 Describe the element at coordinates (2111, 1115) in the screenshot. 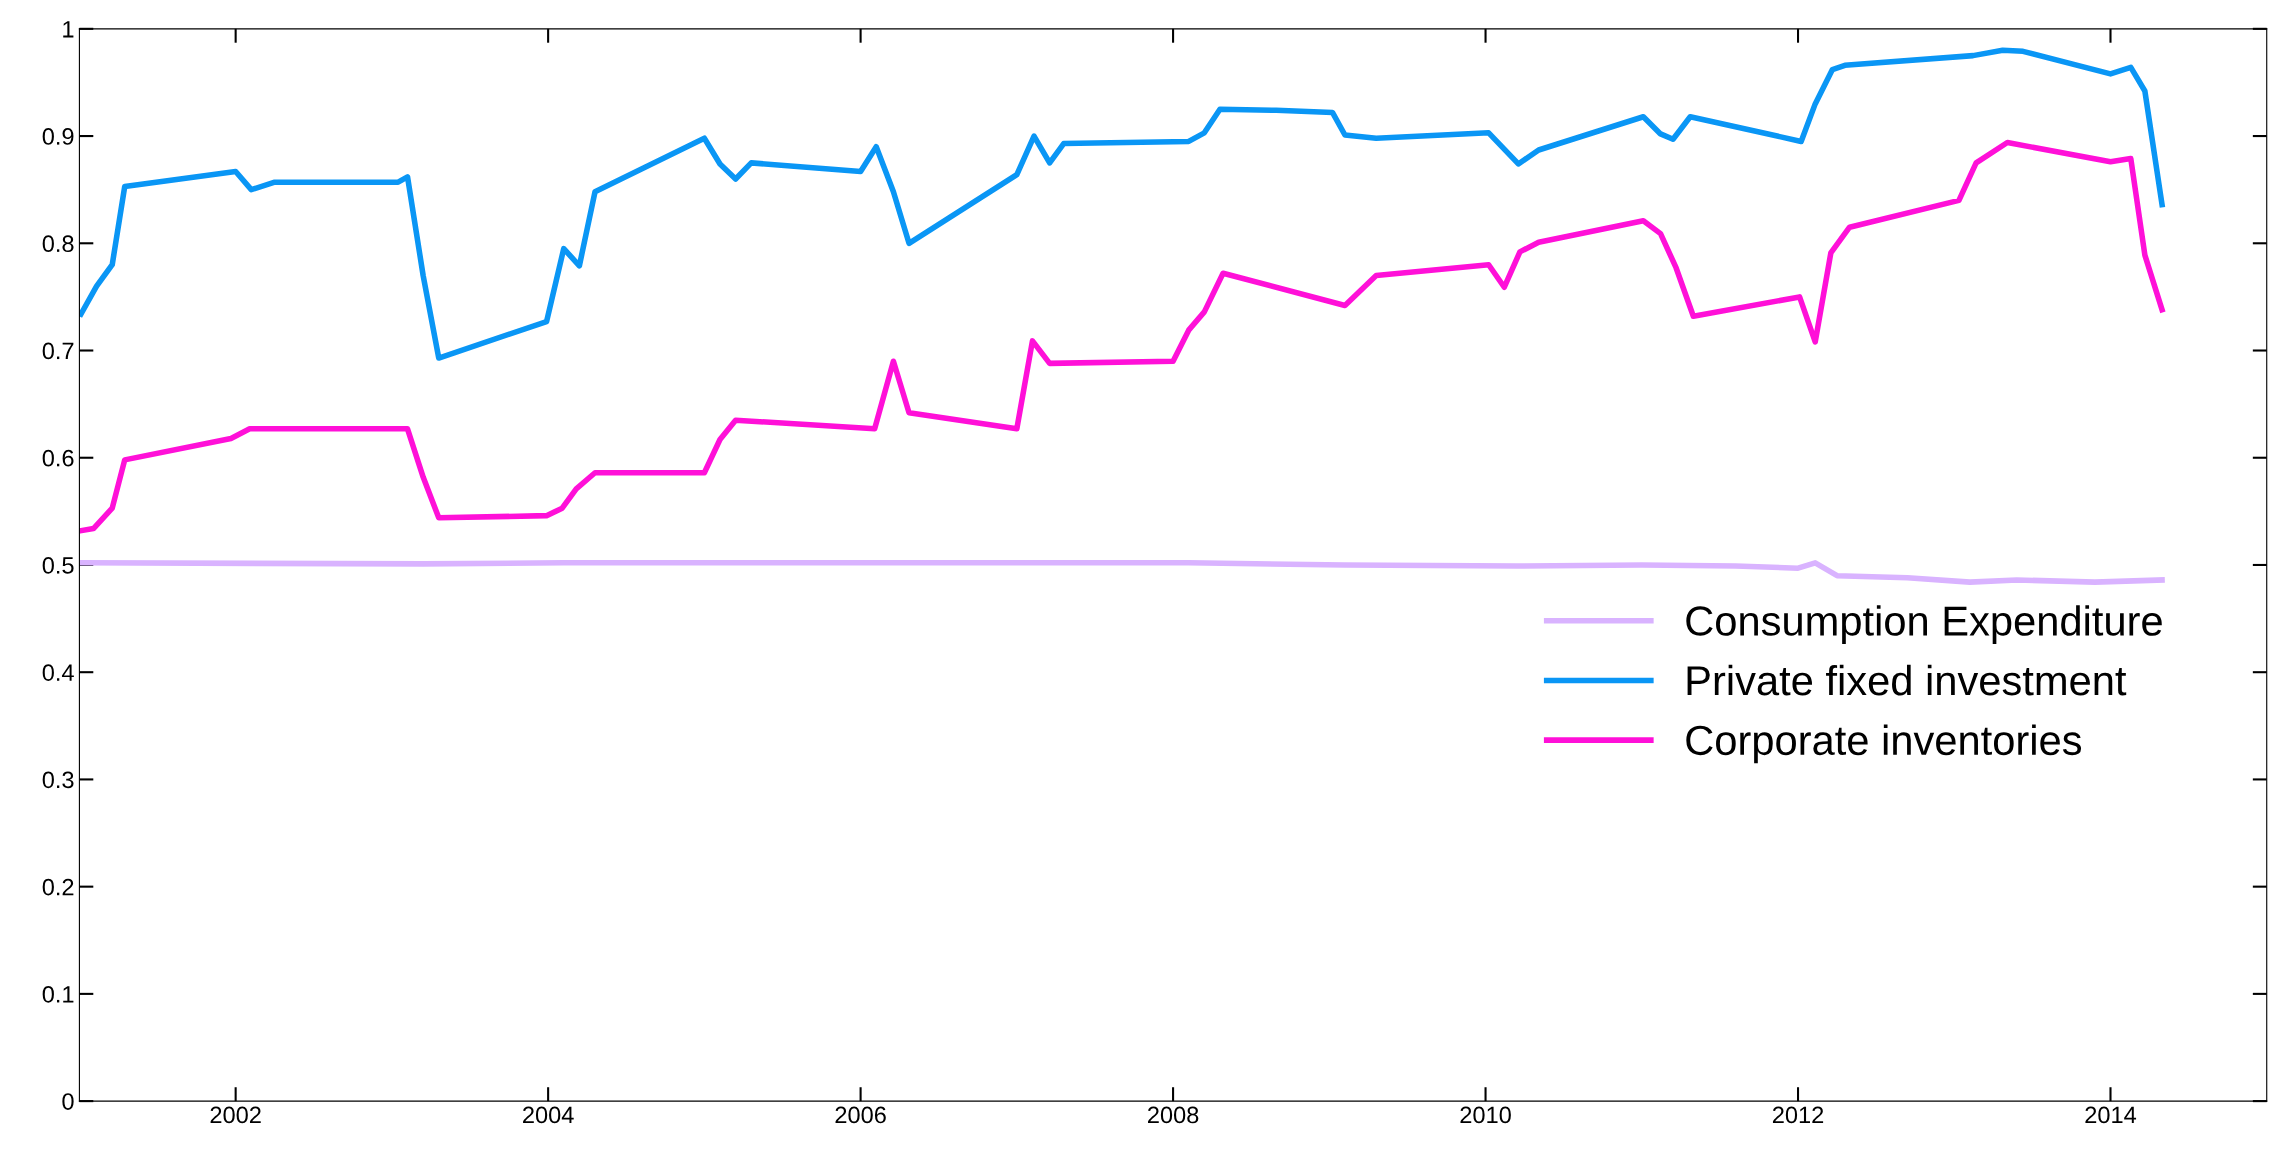

I see `x-tick-label: 2014` at that location.